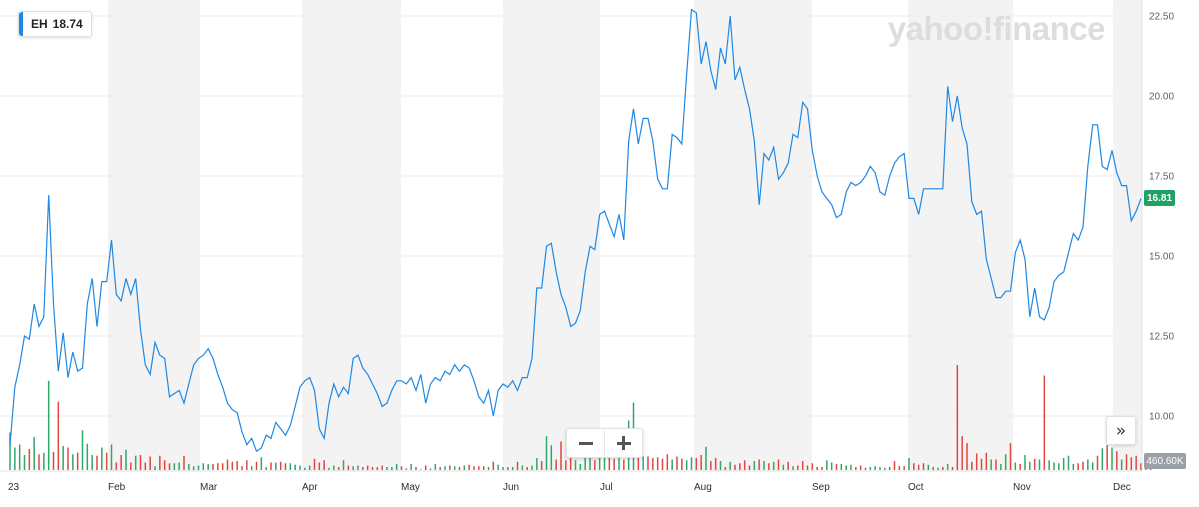 Image resolution: width=1199 pixels, height=507 pixels. Describe the element at coordinates (1161, 337) in the screenshot. I see `y-tick-label: 12.50` at that location.